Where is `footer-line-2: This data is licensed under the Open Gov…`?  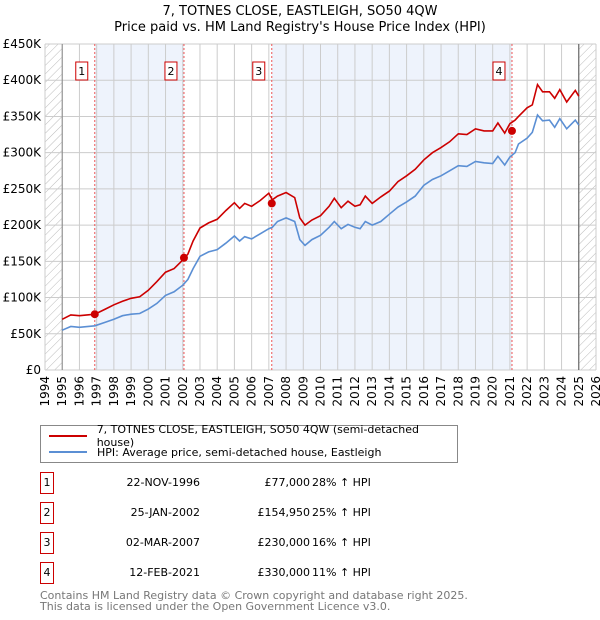
footer-line-2: This data is licensed under the Open Gov… is located at coordinates (215, 606).